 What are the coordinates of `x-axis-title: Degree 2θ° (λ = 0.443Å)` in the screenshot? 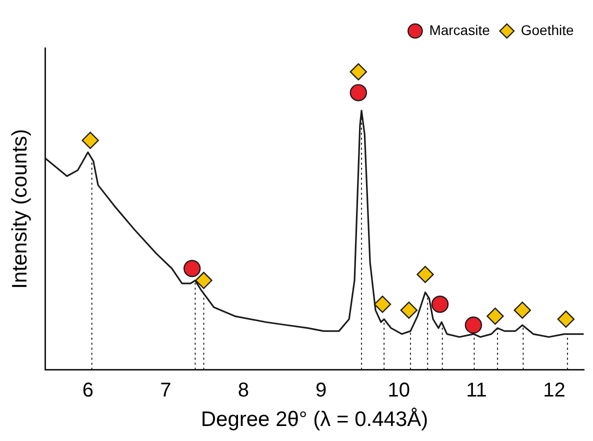 It's located at (314, 419).